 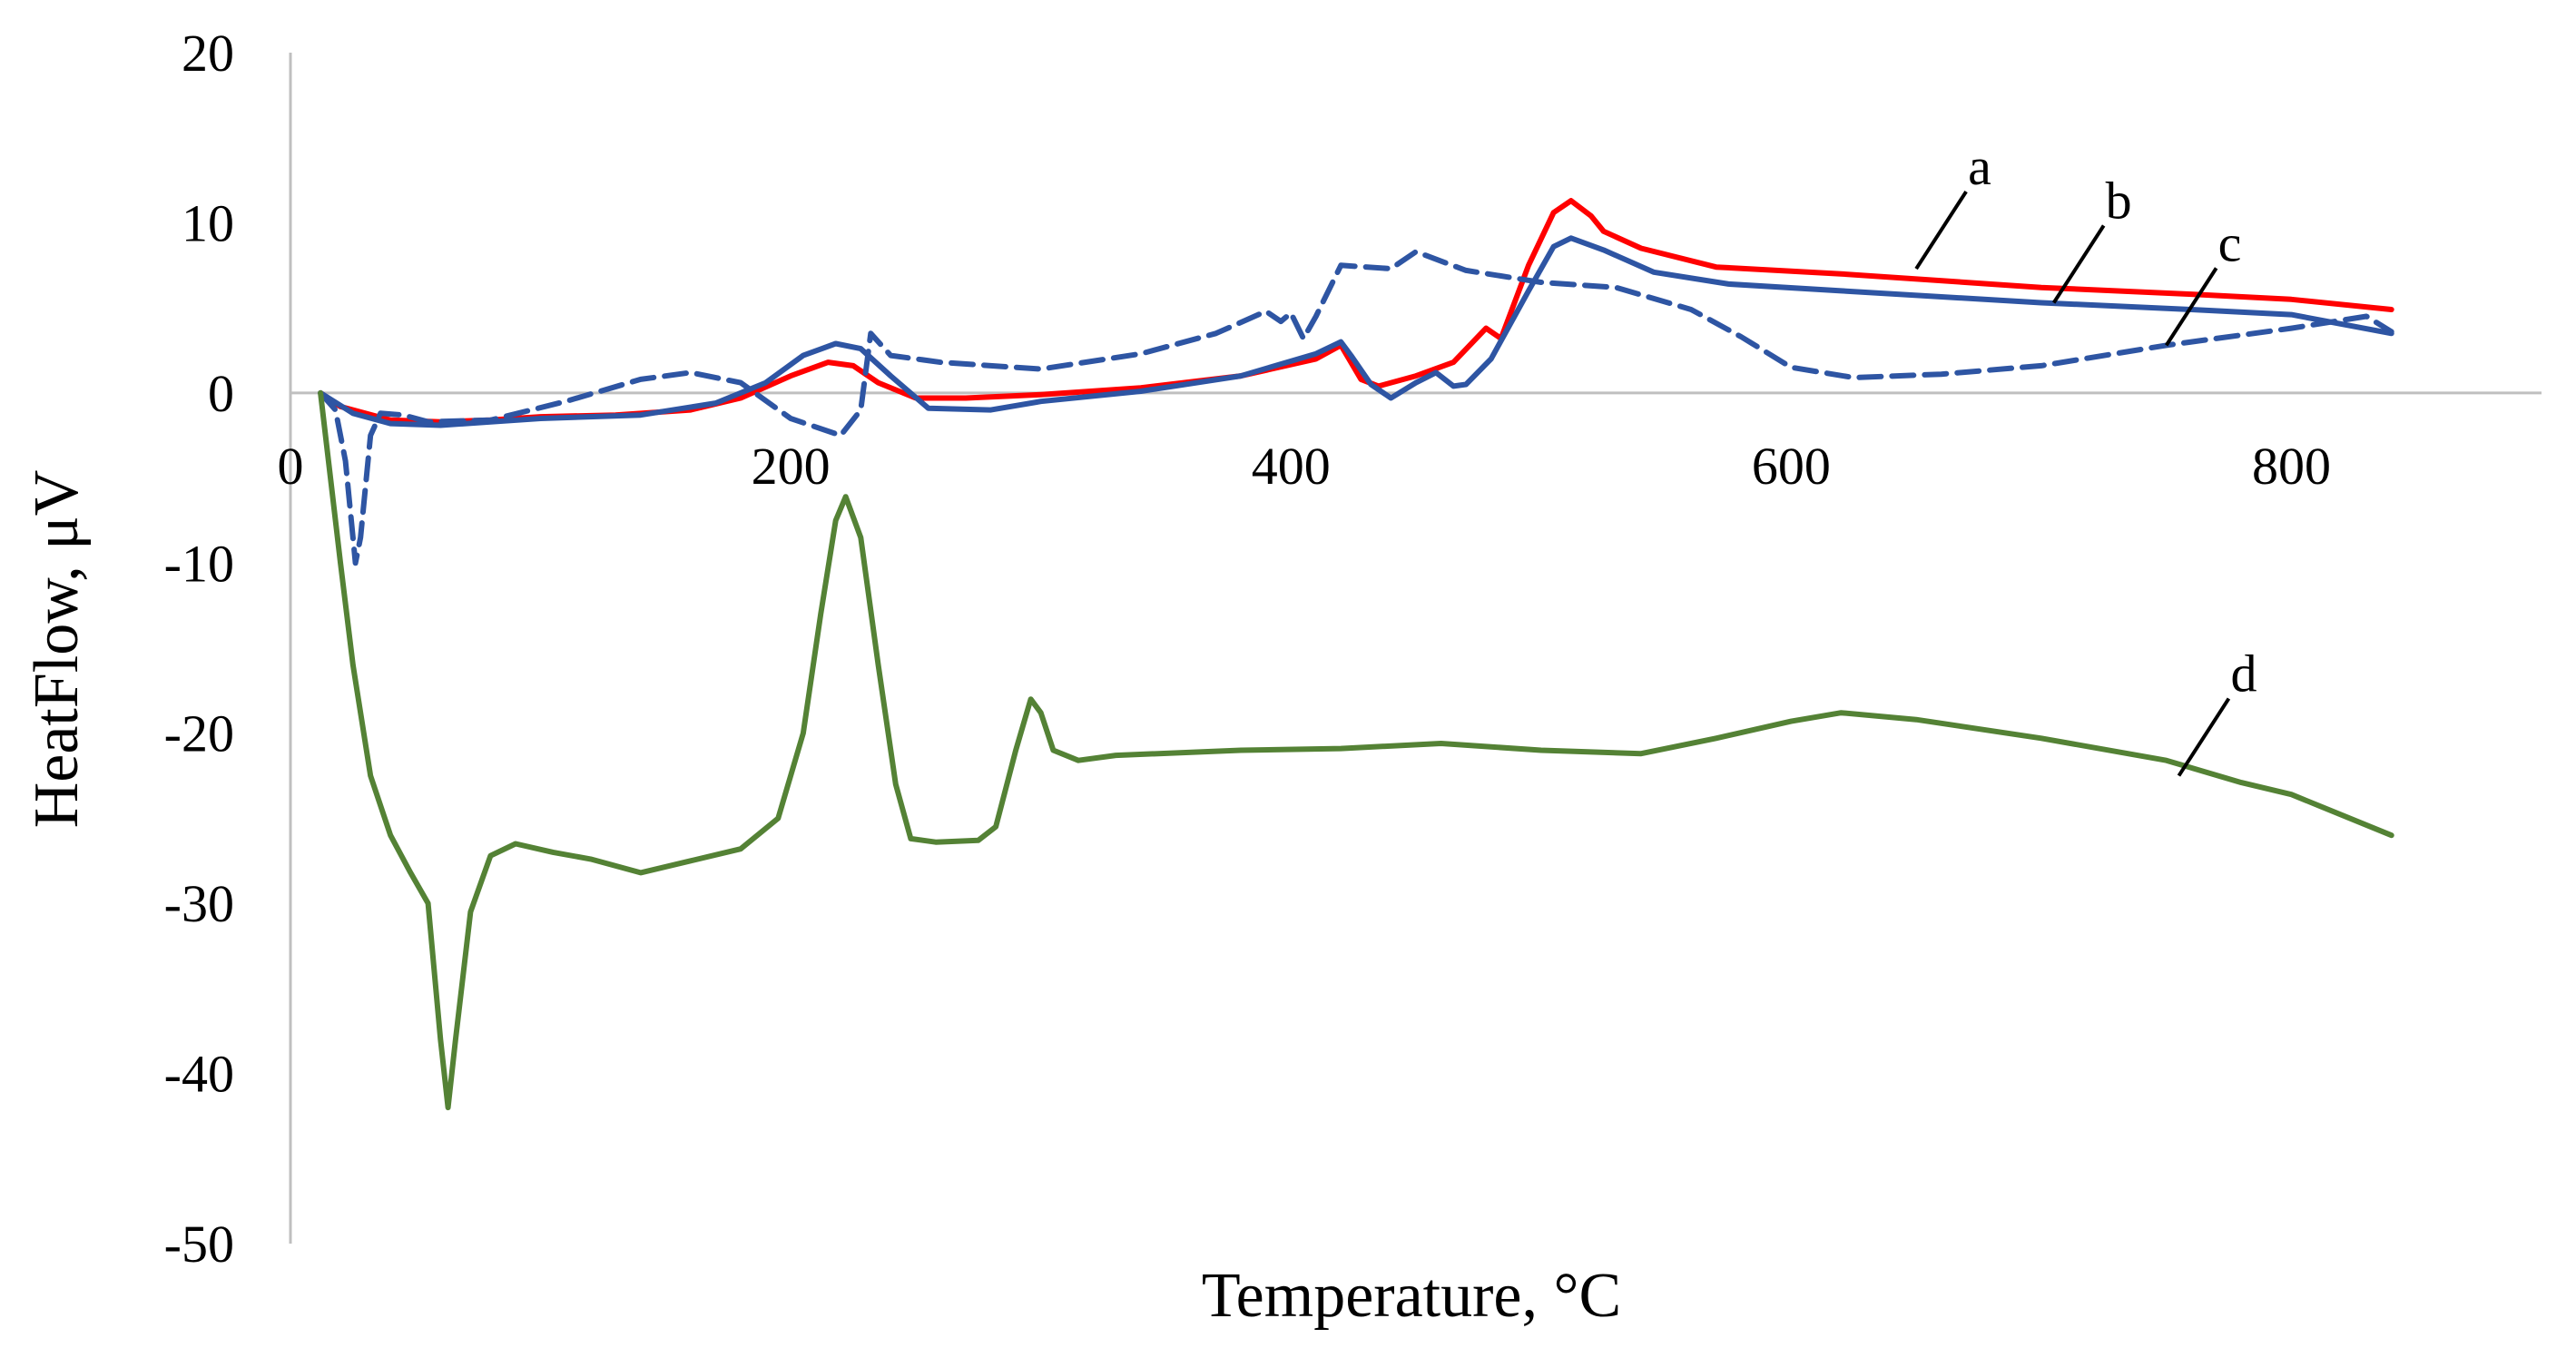 I want to click on series-label-d: d, so click(x=2243, y=674).